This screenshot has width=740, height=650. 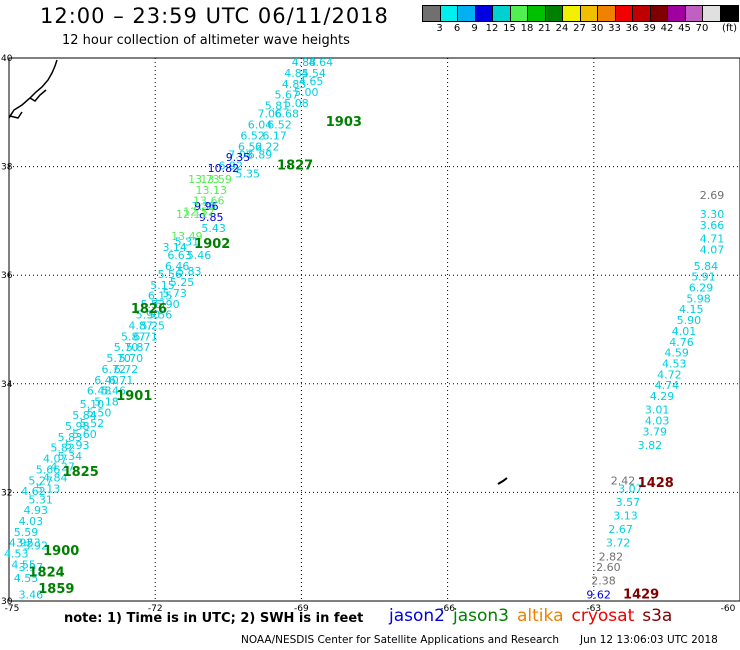 I want to click on pass-time-label: 1827, so click(x=295, y=165).